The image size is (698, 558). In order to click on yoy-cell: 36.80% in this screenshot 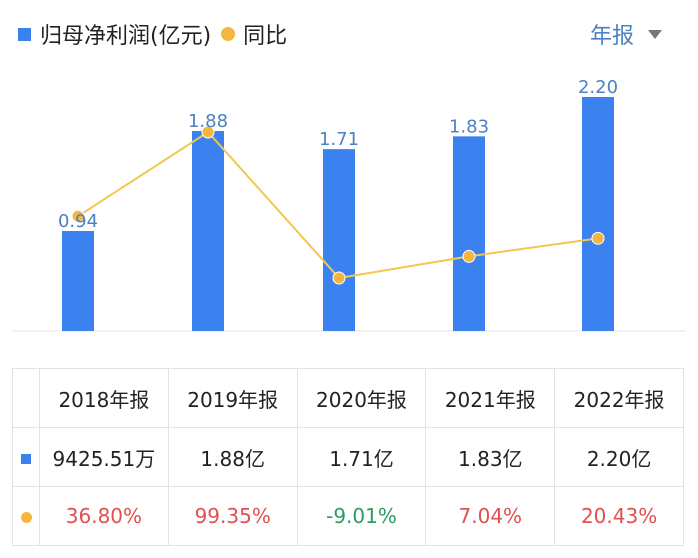, I will do `click(104, 516)`.